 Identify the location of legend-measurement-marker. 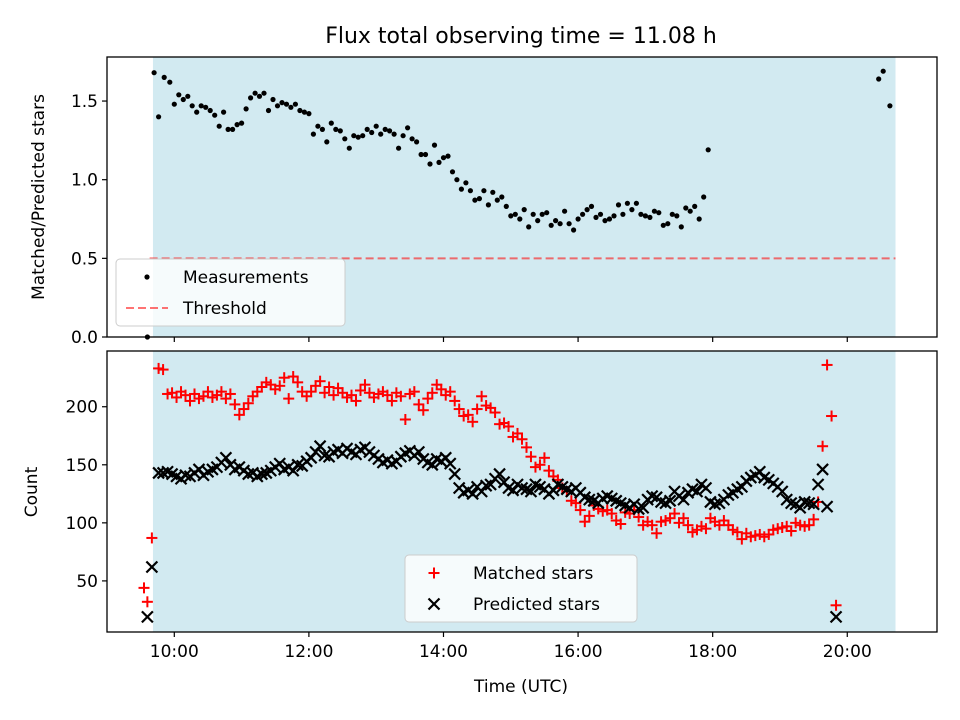
(147, 277).